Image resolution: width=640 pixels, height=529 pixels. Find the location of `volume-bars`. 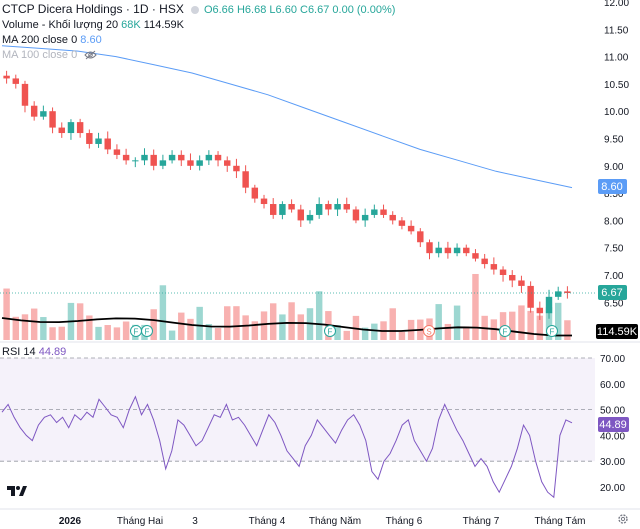

volume-bars is located at coordinates (287, 306).